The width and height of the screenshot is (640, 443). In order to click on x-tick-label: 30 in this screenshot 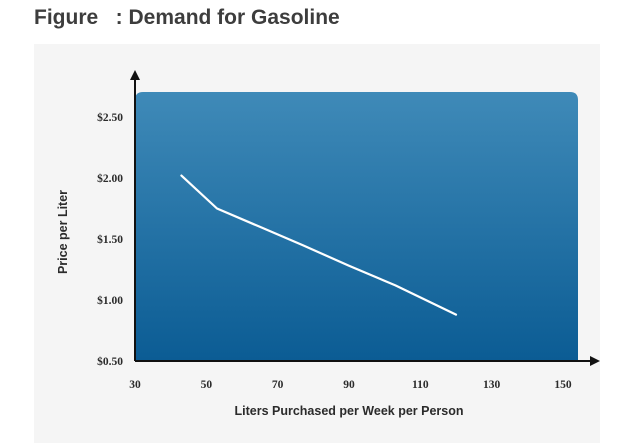, I will do `click(135, 385)`.